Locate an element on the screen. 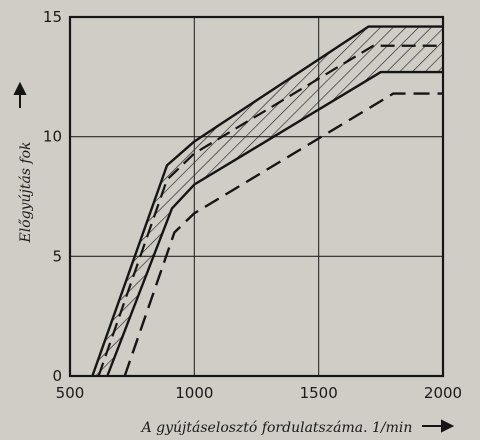 Image resolution: width=480 pixels, height=440 pixels. x-axis-label: A gyújtáselosztó fordulatszáma. 1/min is located at coordinates (276, 428).